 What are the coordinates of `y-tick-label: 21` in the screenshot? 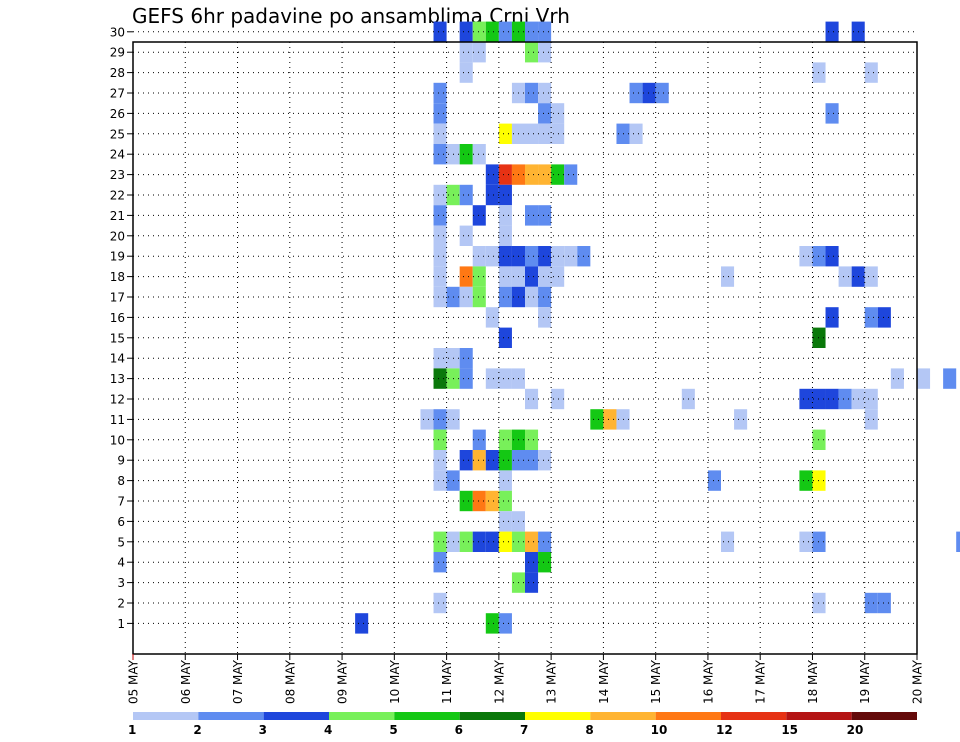 It's located at (117, 216).